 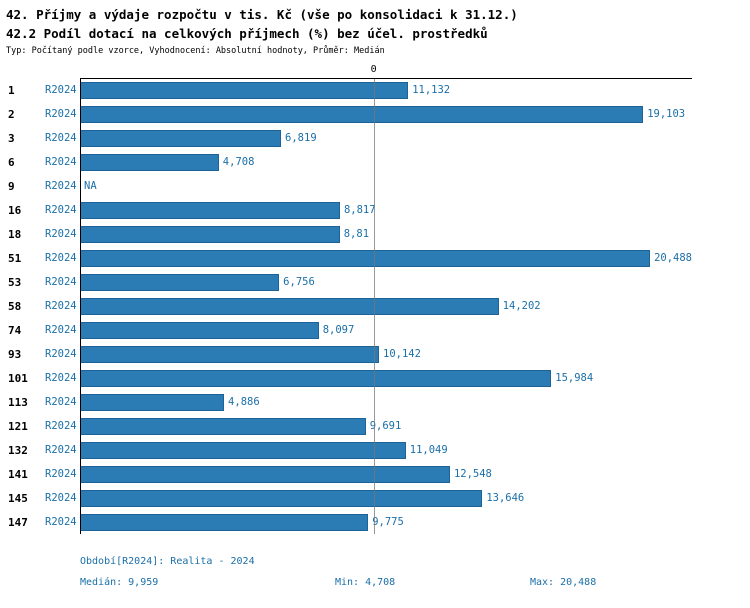 I want to click on bar-track: 10,142, so click(x=386, y=354).